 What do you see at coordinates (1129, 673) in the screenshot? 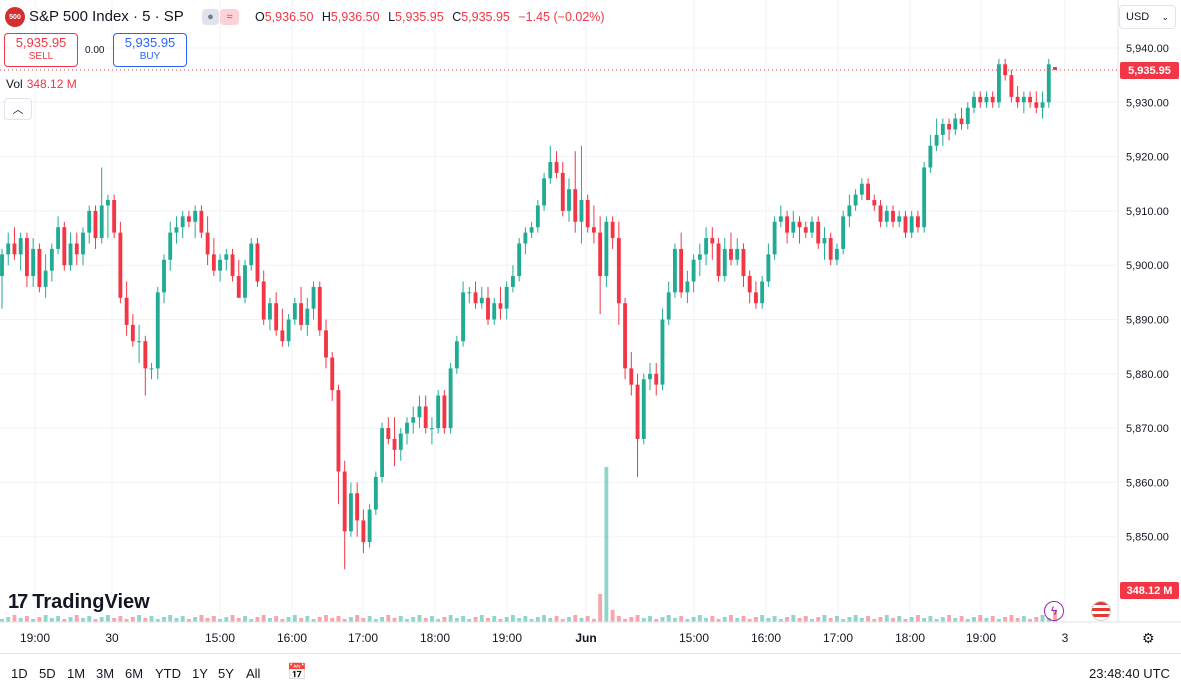
I see `utc-clock: 23:48:40 UTC` at bounding box center [1129, 673].